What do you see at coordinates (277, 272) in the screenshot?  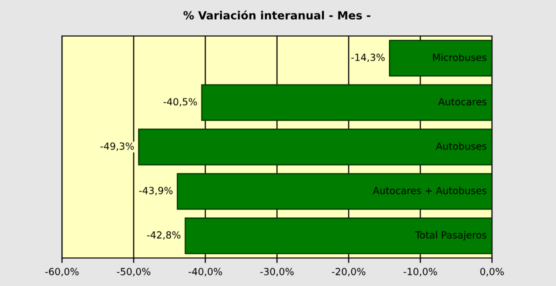 I see `x-tick-label: -30,0%` at bounding box center [277, 272].